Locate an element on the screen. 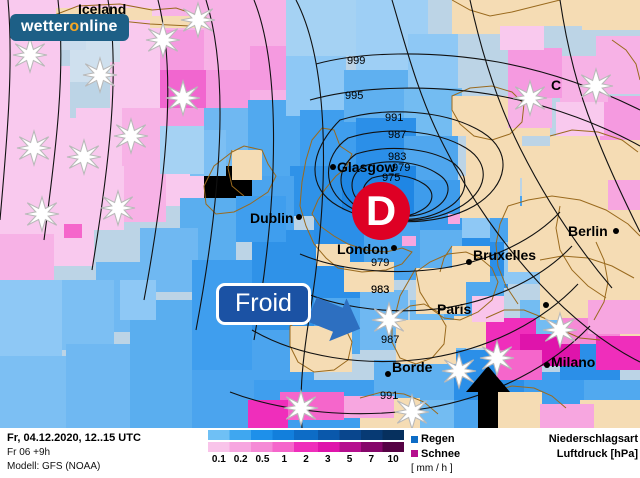 The width and height of the screenshot is (640, 478). city-label: Glasgow is located at coordinates (366, 167).